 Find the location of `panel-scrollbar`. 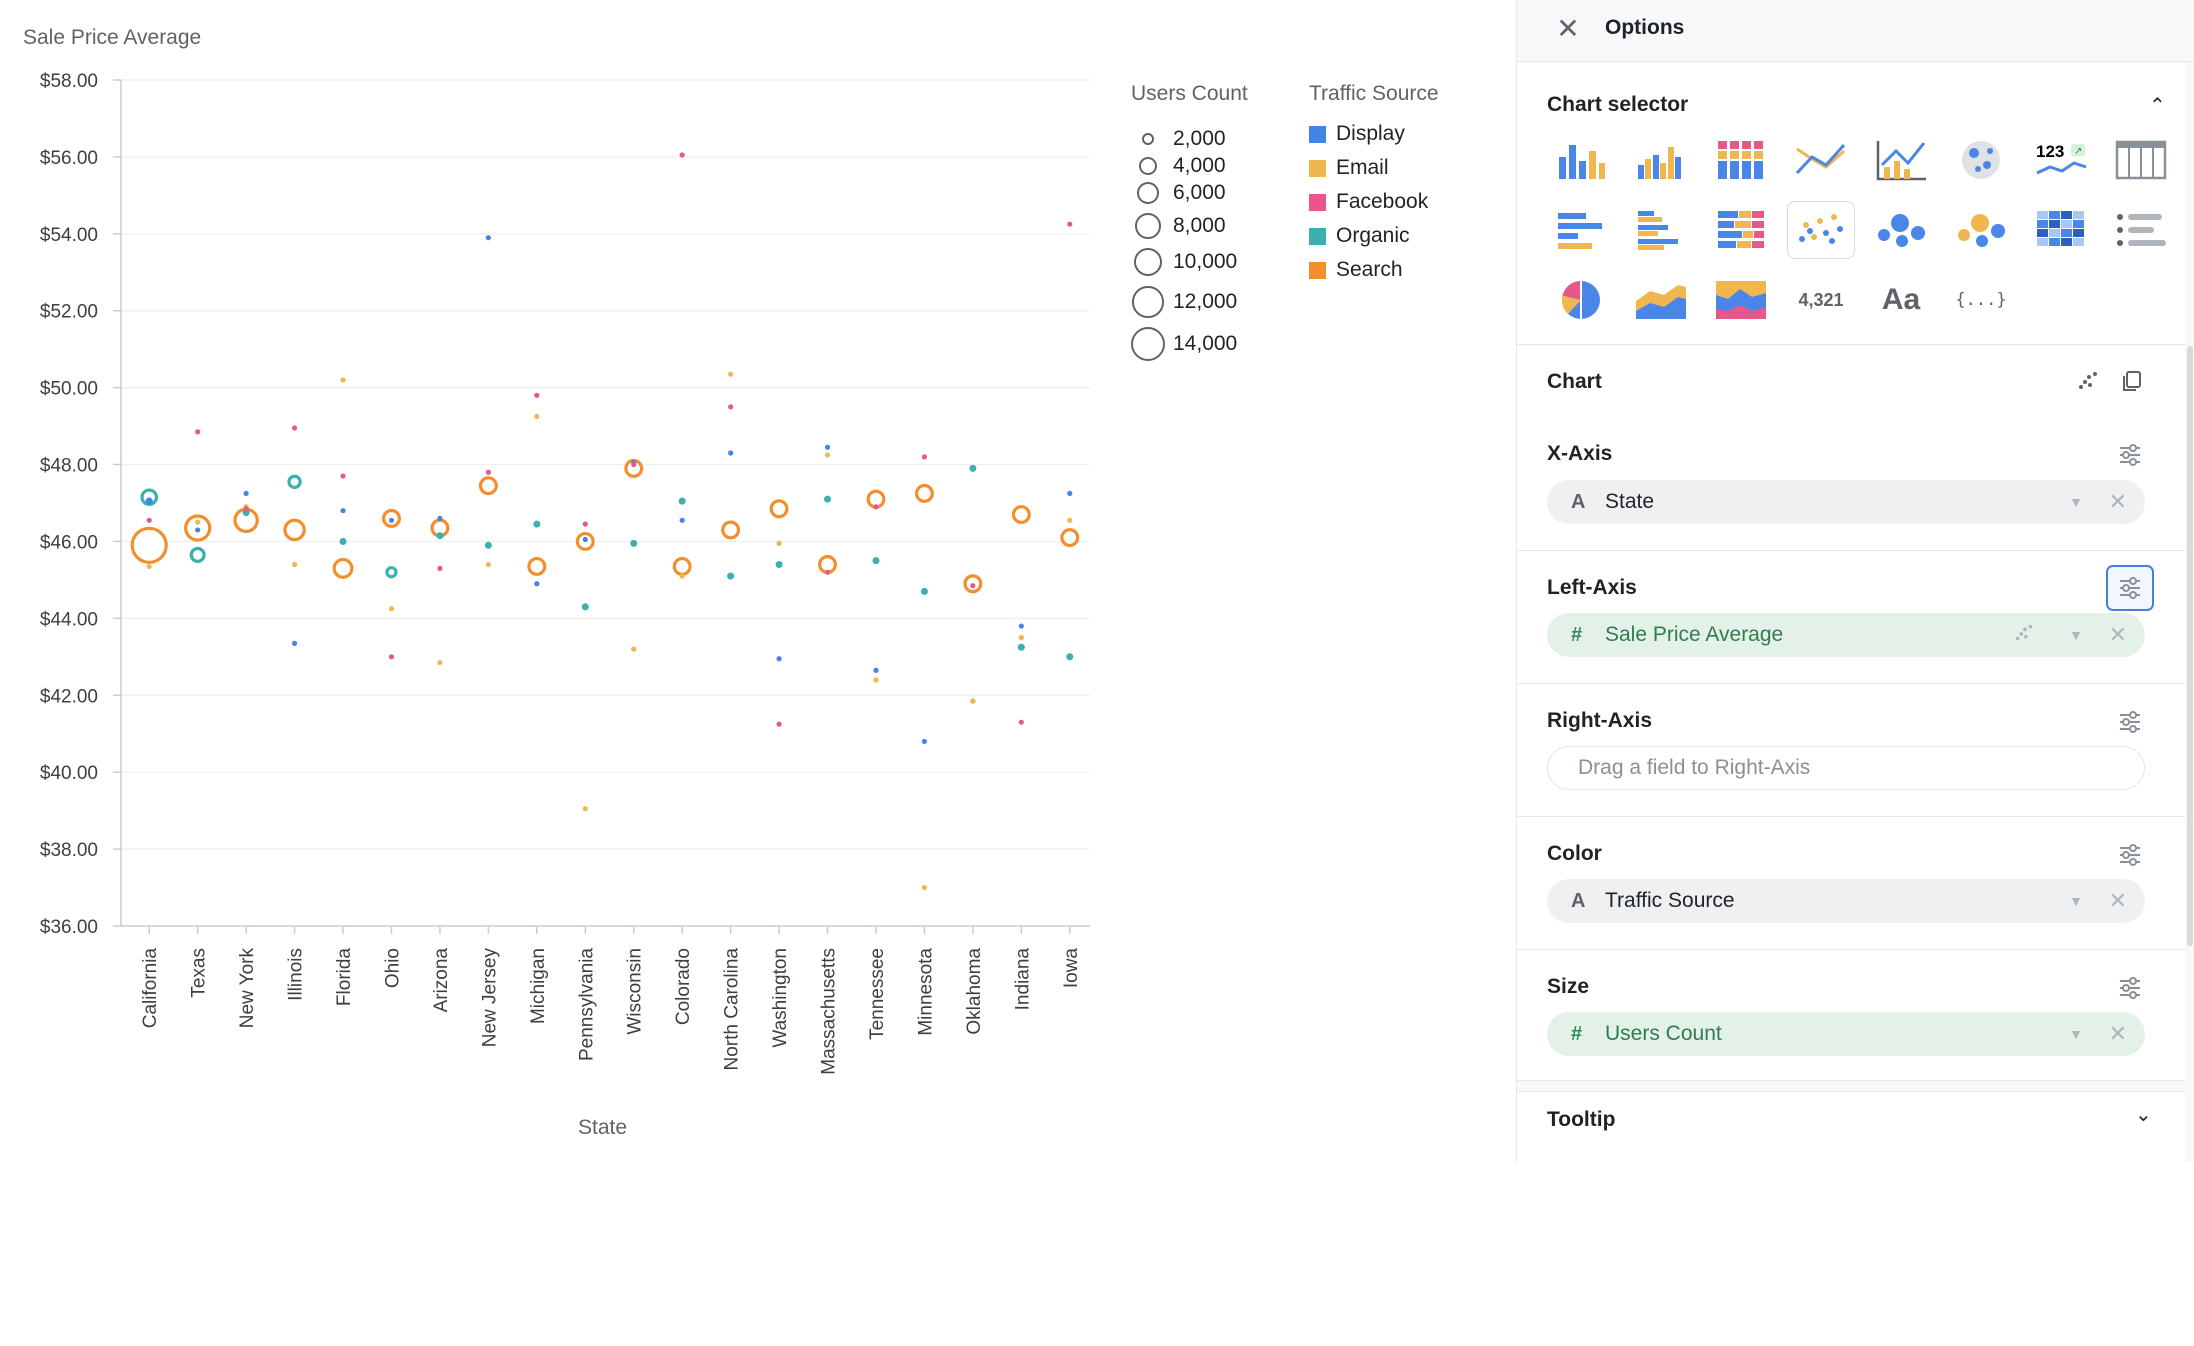

panel-scrollbar is located at coordinates (2190, 646).